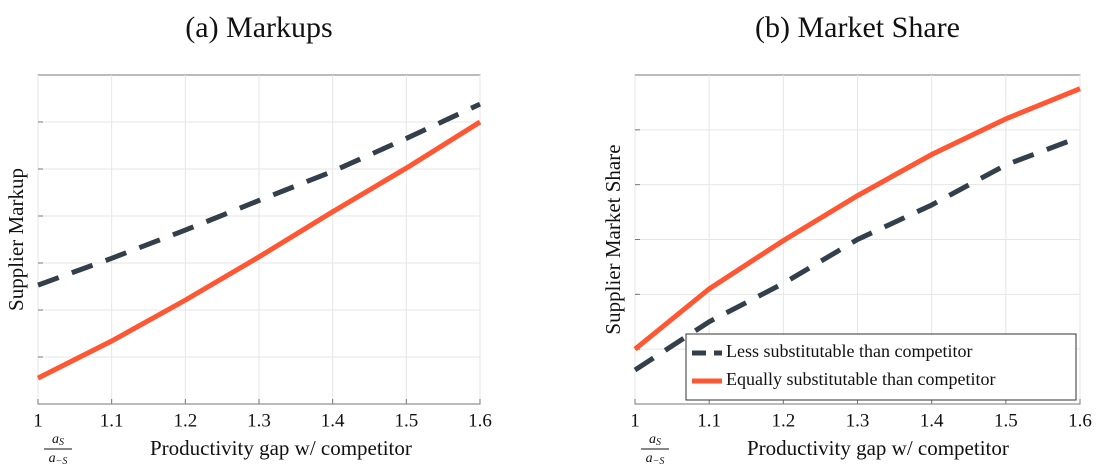 This screenshot has height=470, width=1099. Describe the element at coordinates (16, 239) in the screenshot. I see `y-axis-label: Supplier Markup` at that location.